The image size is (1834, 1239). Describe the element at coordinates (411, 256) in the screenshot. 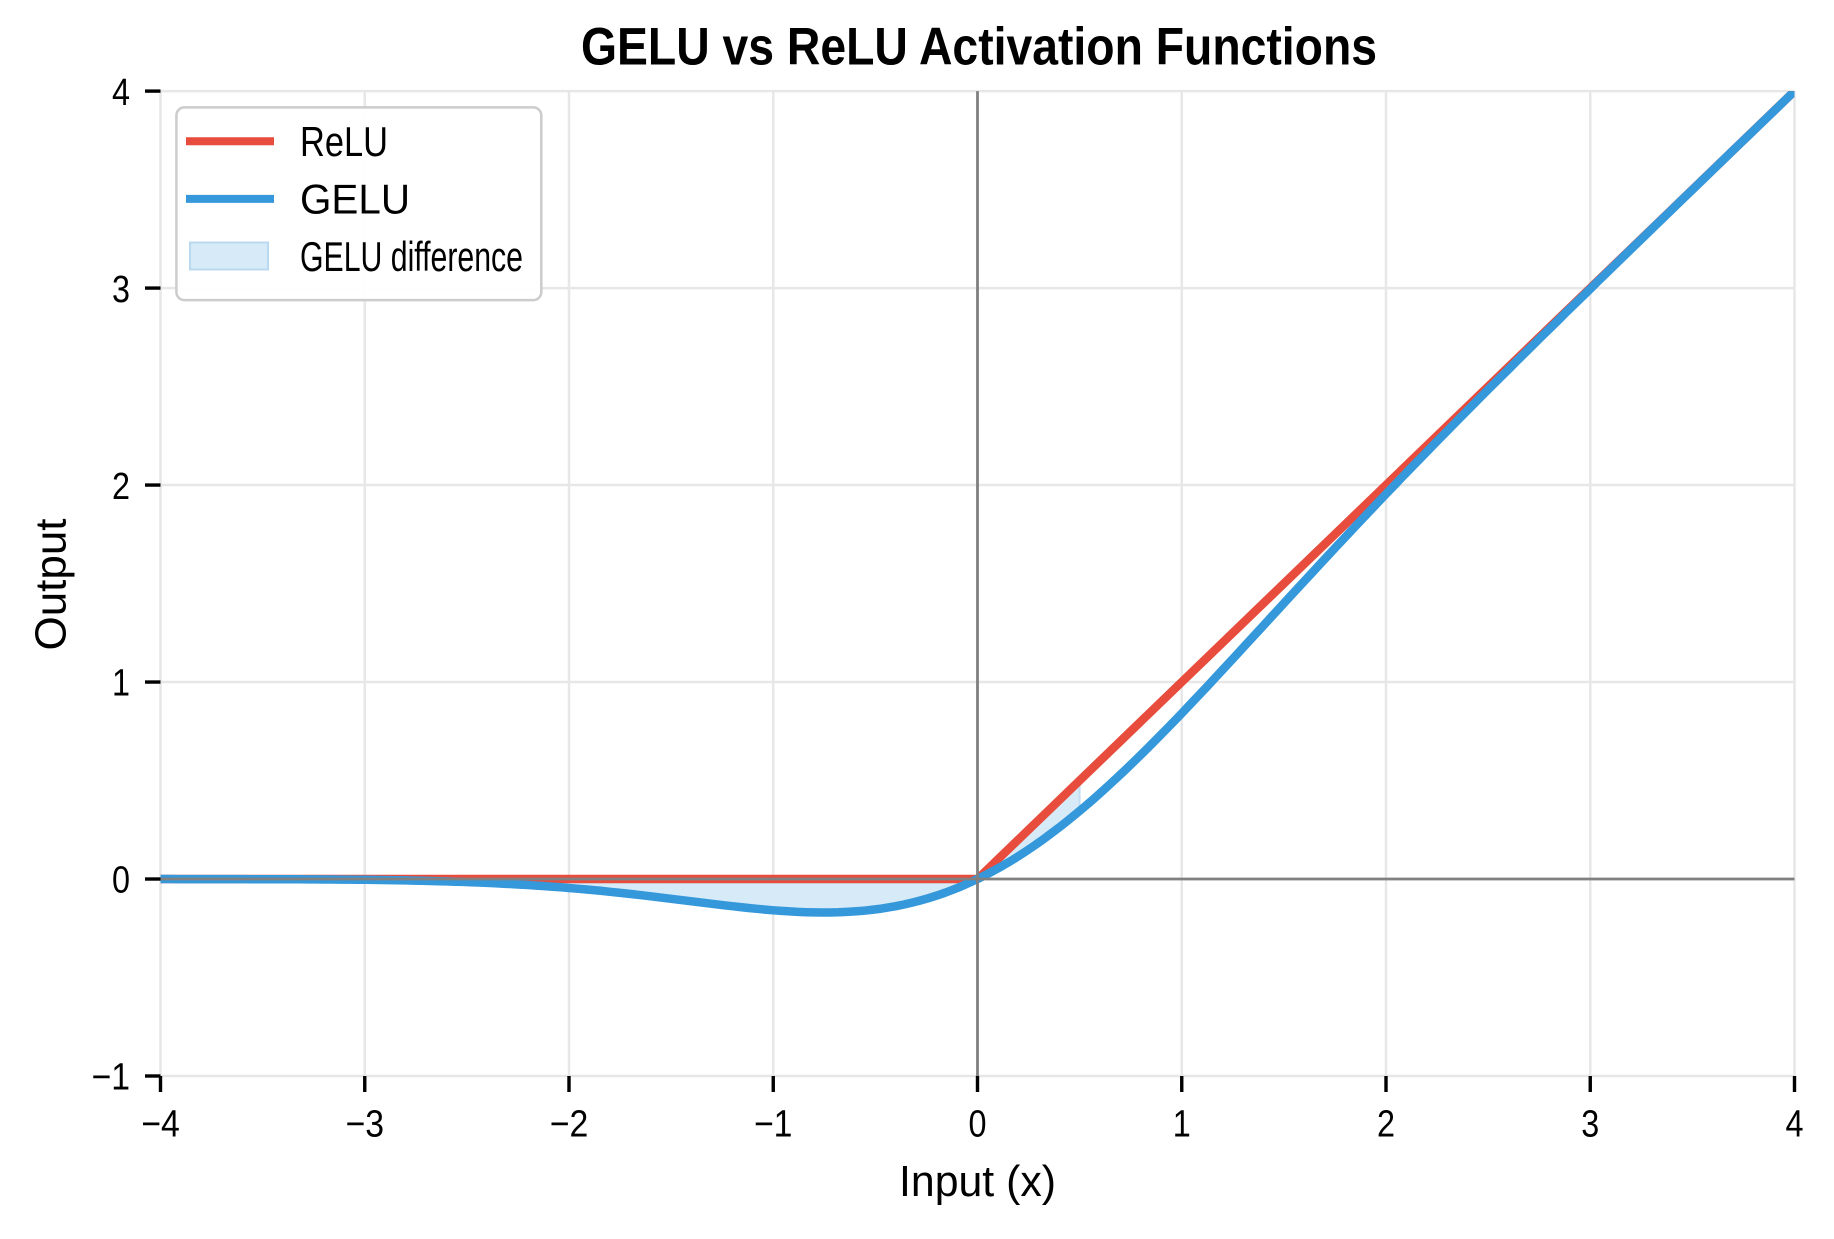

I see `svg-text: GELU difference` at that location.